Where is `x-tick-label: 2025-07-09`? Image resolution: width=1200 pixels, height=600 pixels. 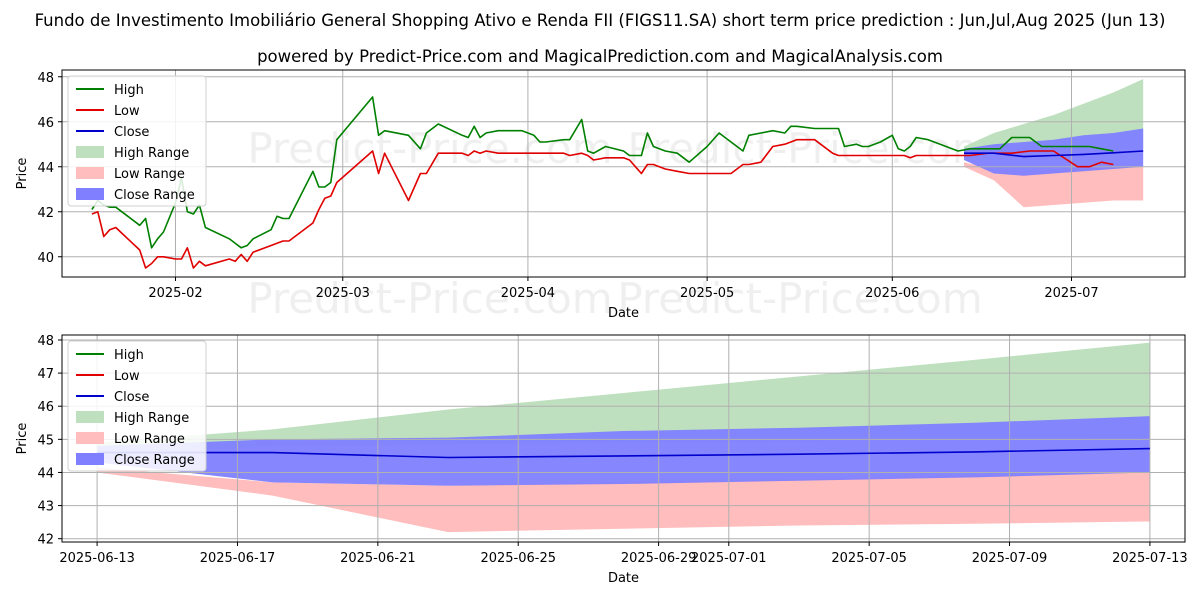 x-tick-label: 2025-07-09 is located at coordinates (1010, 558).